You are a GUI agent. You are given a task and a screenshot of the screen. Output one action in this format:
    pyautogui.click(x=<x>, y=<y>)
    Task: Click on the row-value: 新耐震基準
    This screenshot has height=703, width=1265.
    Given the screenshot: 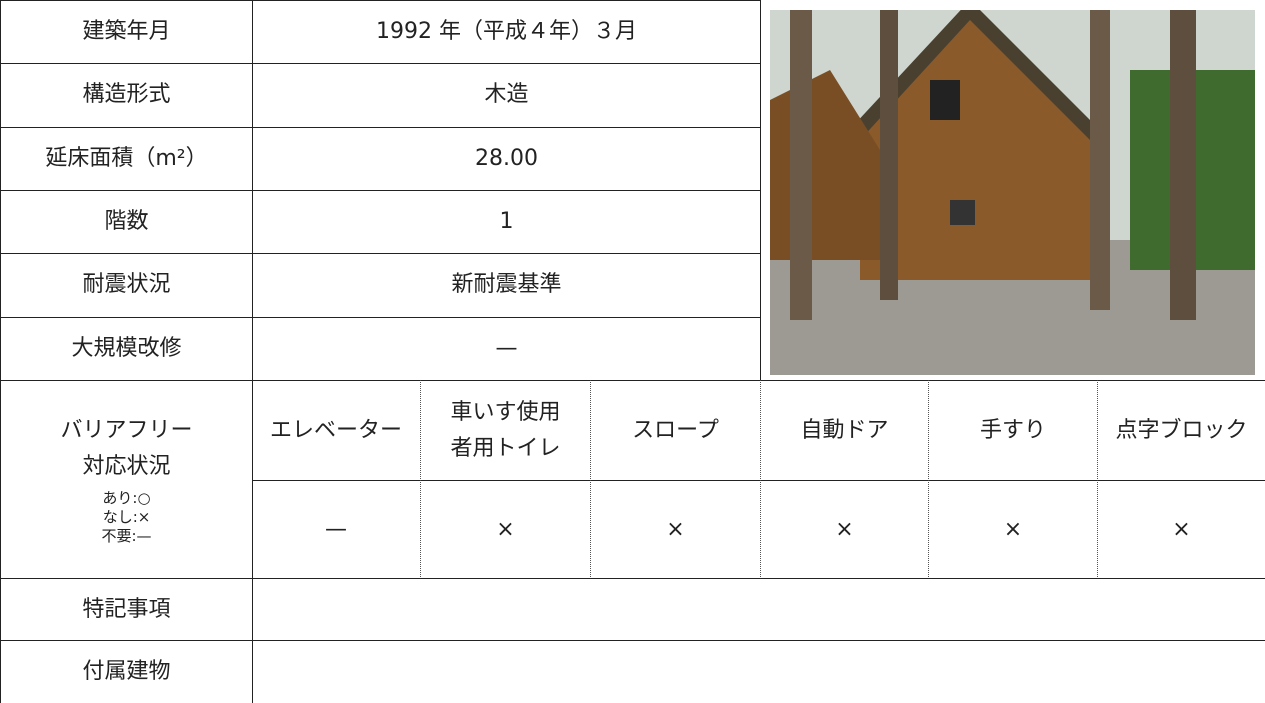 What is the action you would take?
    pyautogui.click(x=506, y=285)
    